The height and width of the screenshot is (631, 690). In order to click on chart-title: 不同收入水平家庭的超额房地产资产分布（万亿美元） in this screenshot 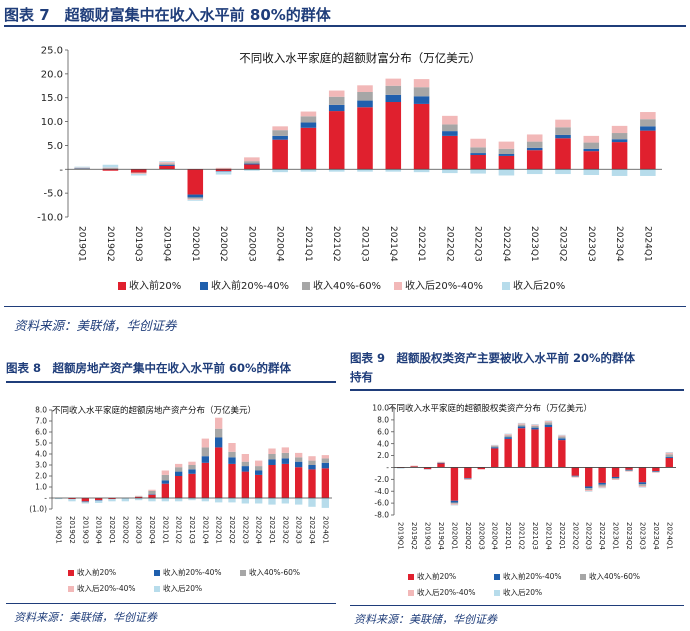, I will do `click(154, 410)`.